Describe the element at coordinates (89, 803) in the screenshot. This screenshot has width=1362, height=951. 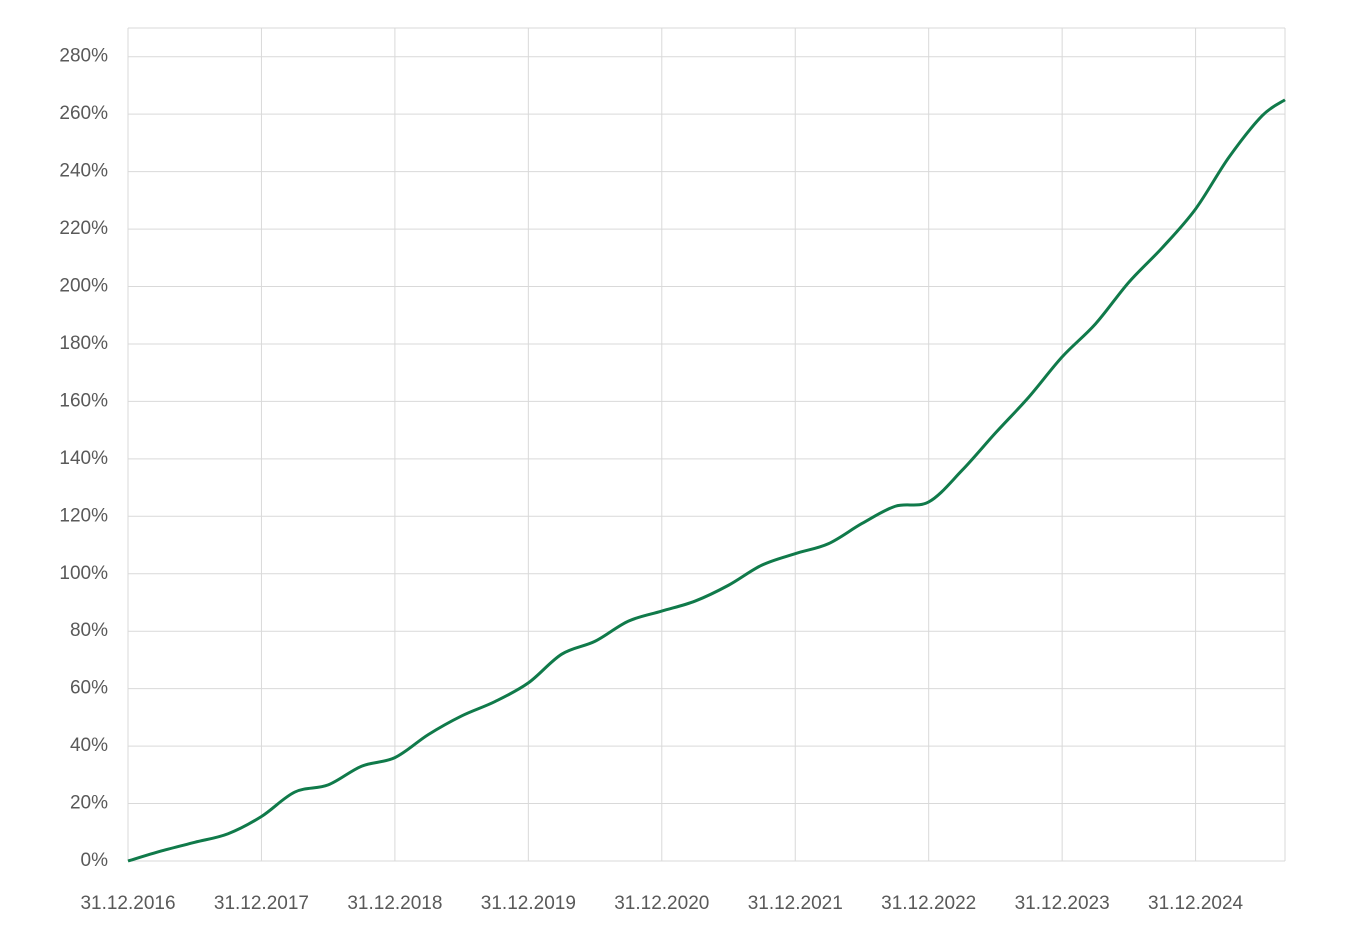
I see `y-tick-label: 20%` at that location.